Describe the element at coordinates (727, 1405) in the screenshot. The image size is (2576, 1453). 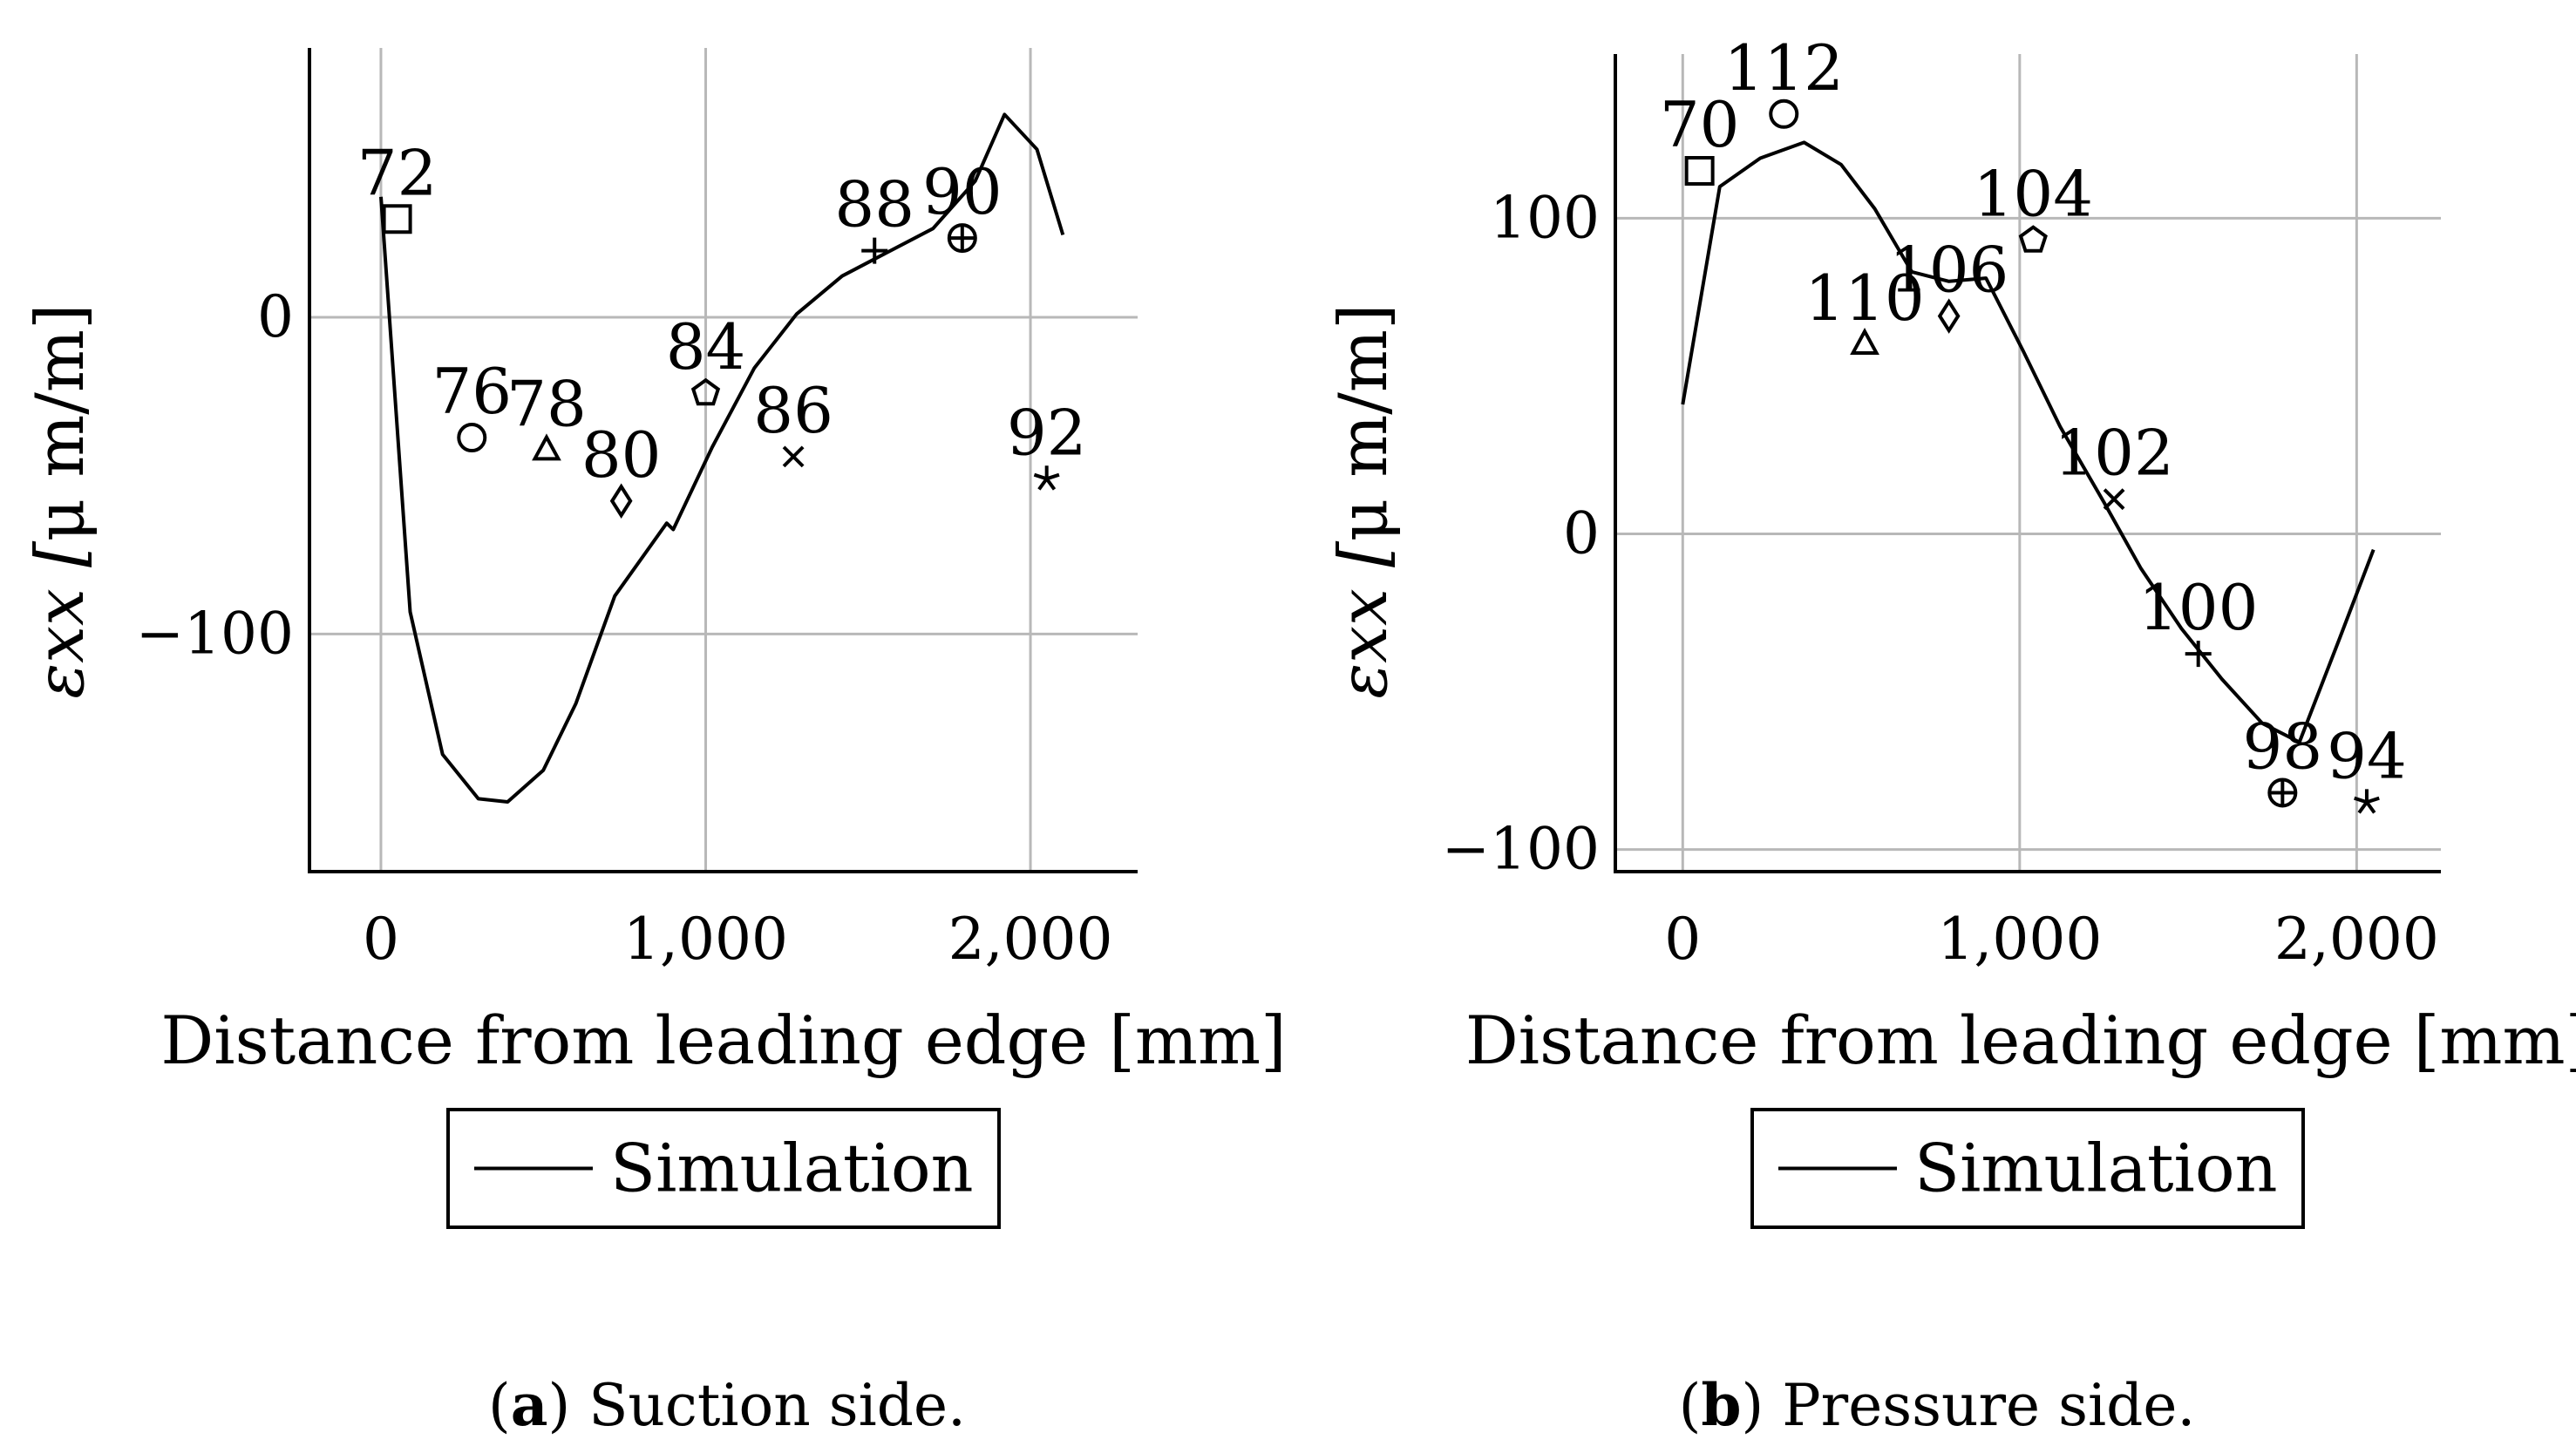
I see `figure-caption: (a) Suction side.` at that location.